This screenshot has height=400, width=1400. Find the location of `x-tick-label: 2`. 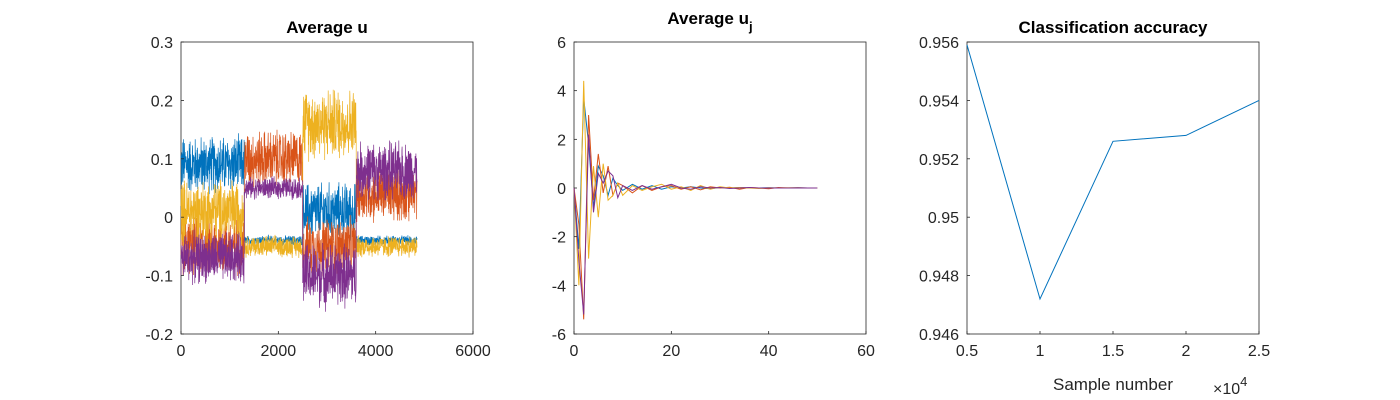

x-tick-label: 2 is located at coordinates (1186, 351).